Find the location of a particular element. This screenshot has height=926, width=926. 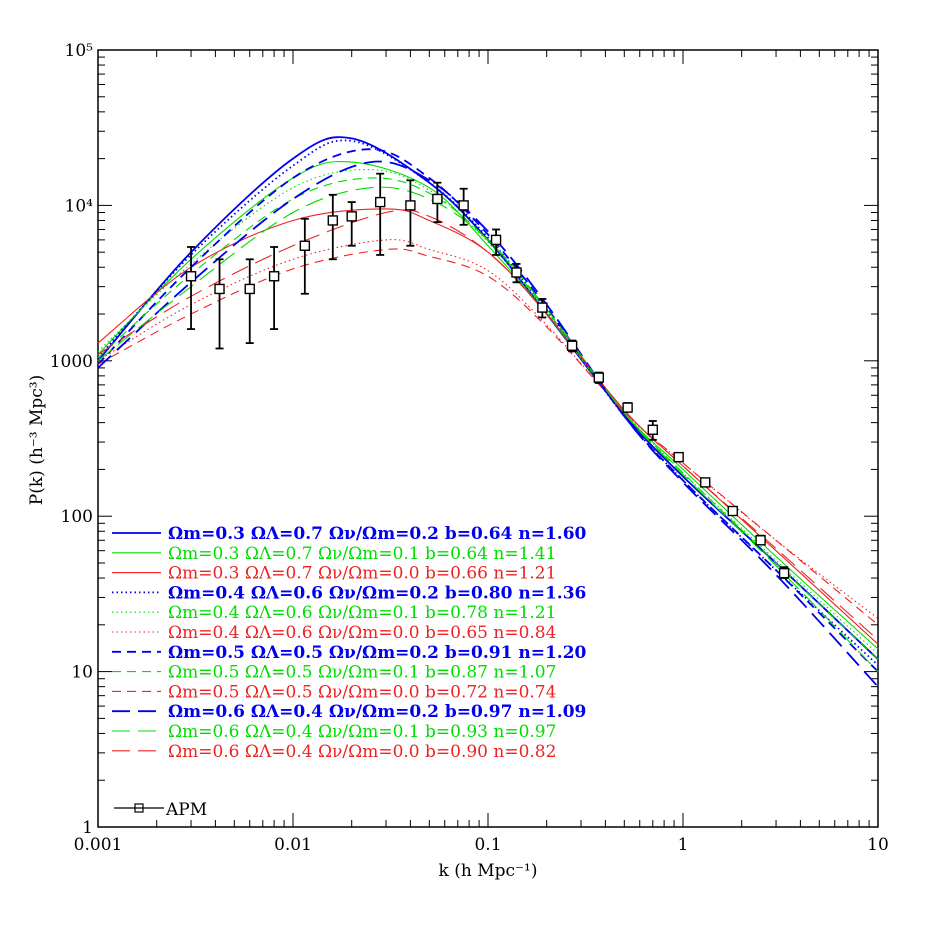

x-tick-label: 1 is located at coordinates (683, 845).